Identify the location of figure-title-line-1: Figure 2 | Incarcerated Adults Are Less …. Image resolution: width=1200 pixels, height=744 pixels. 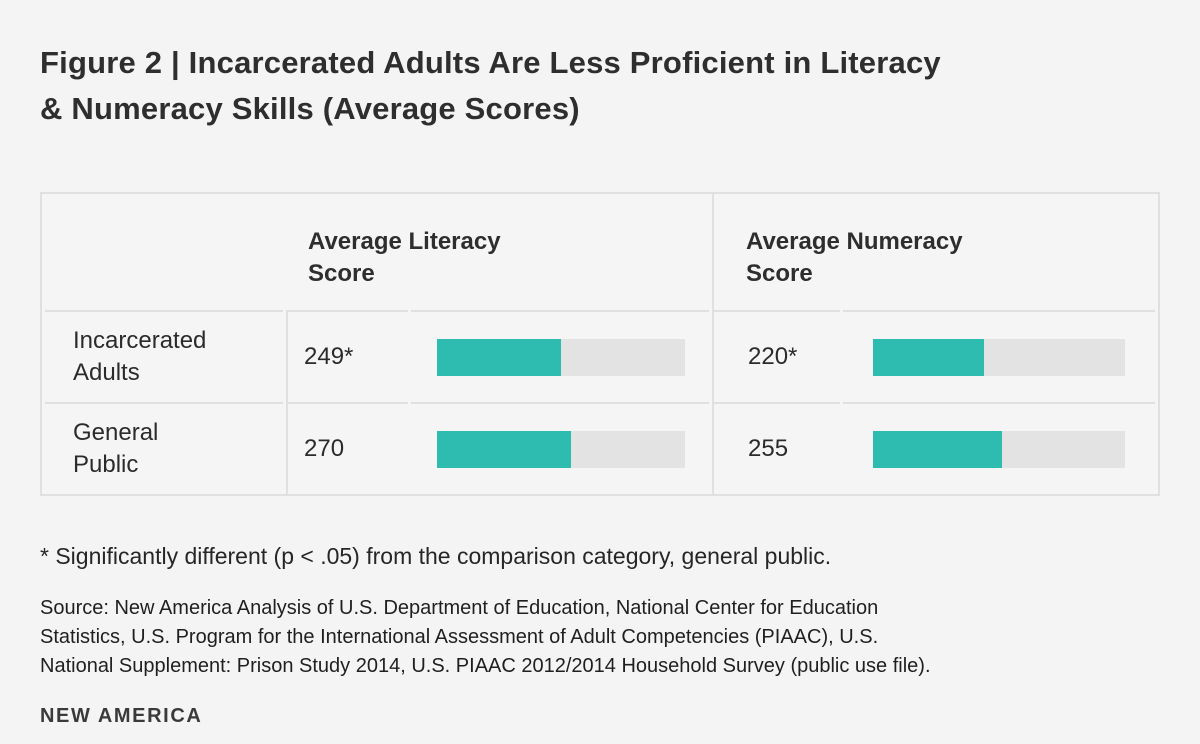
(490, 62).